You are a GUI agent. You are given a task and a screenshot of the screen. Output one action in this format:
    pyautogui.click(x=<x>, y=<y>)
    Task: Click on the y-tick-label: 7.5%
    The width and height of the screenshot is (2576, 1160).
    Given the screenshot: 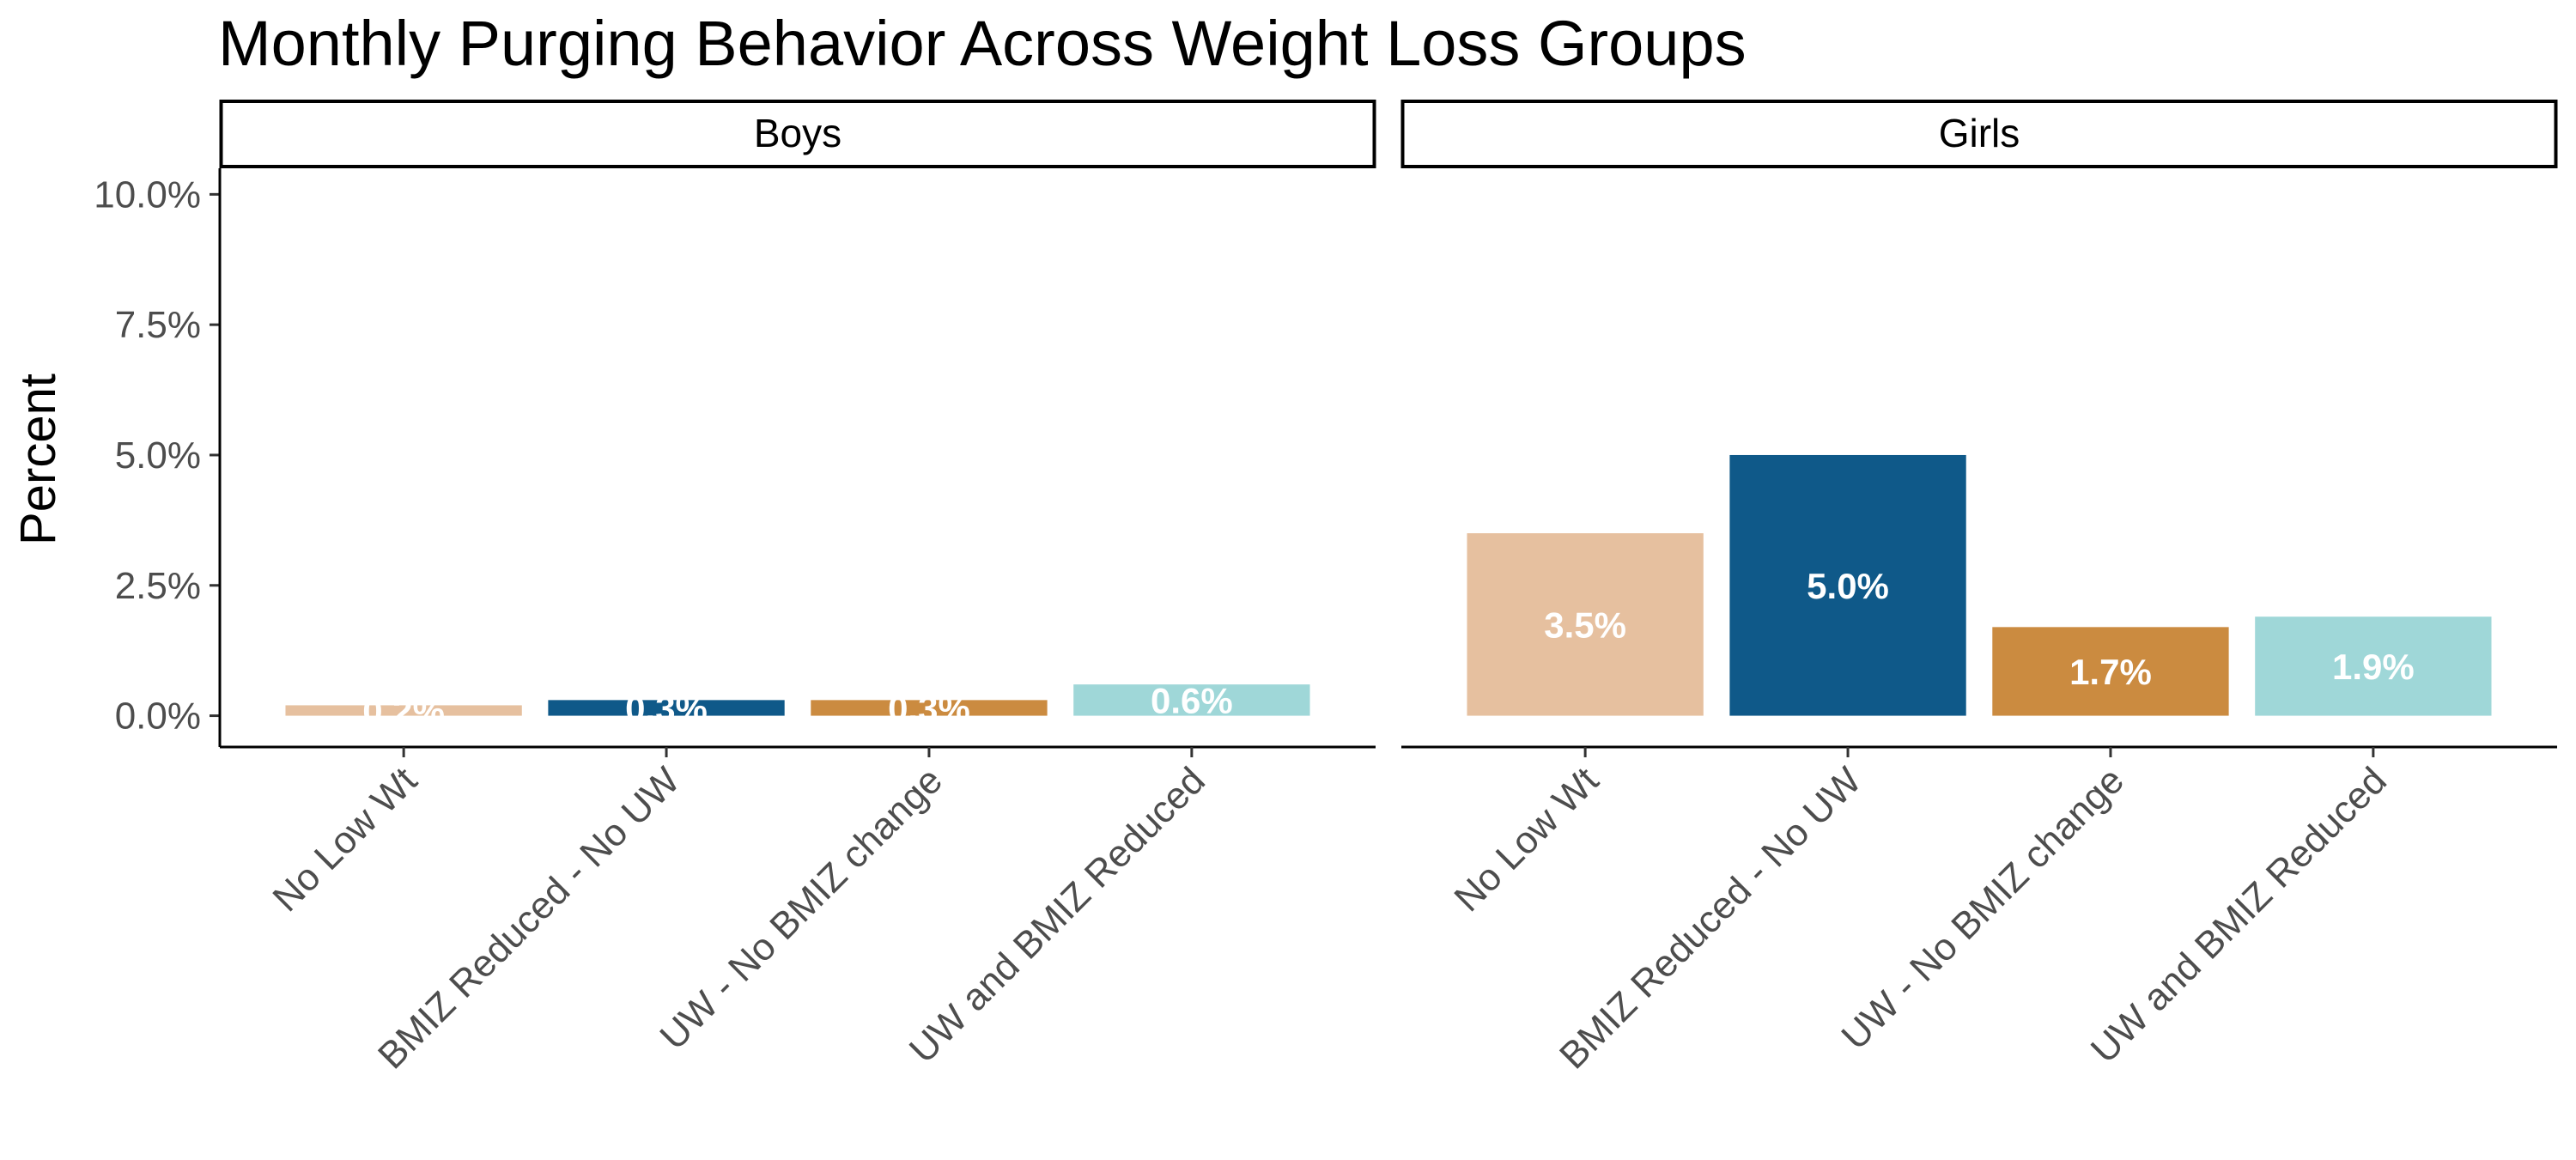 What is the action you would take?
    pyautogui.click(x=158, y=325)
    